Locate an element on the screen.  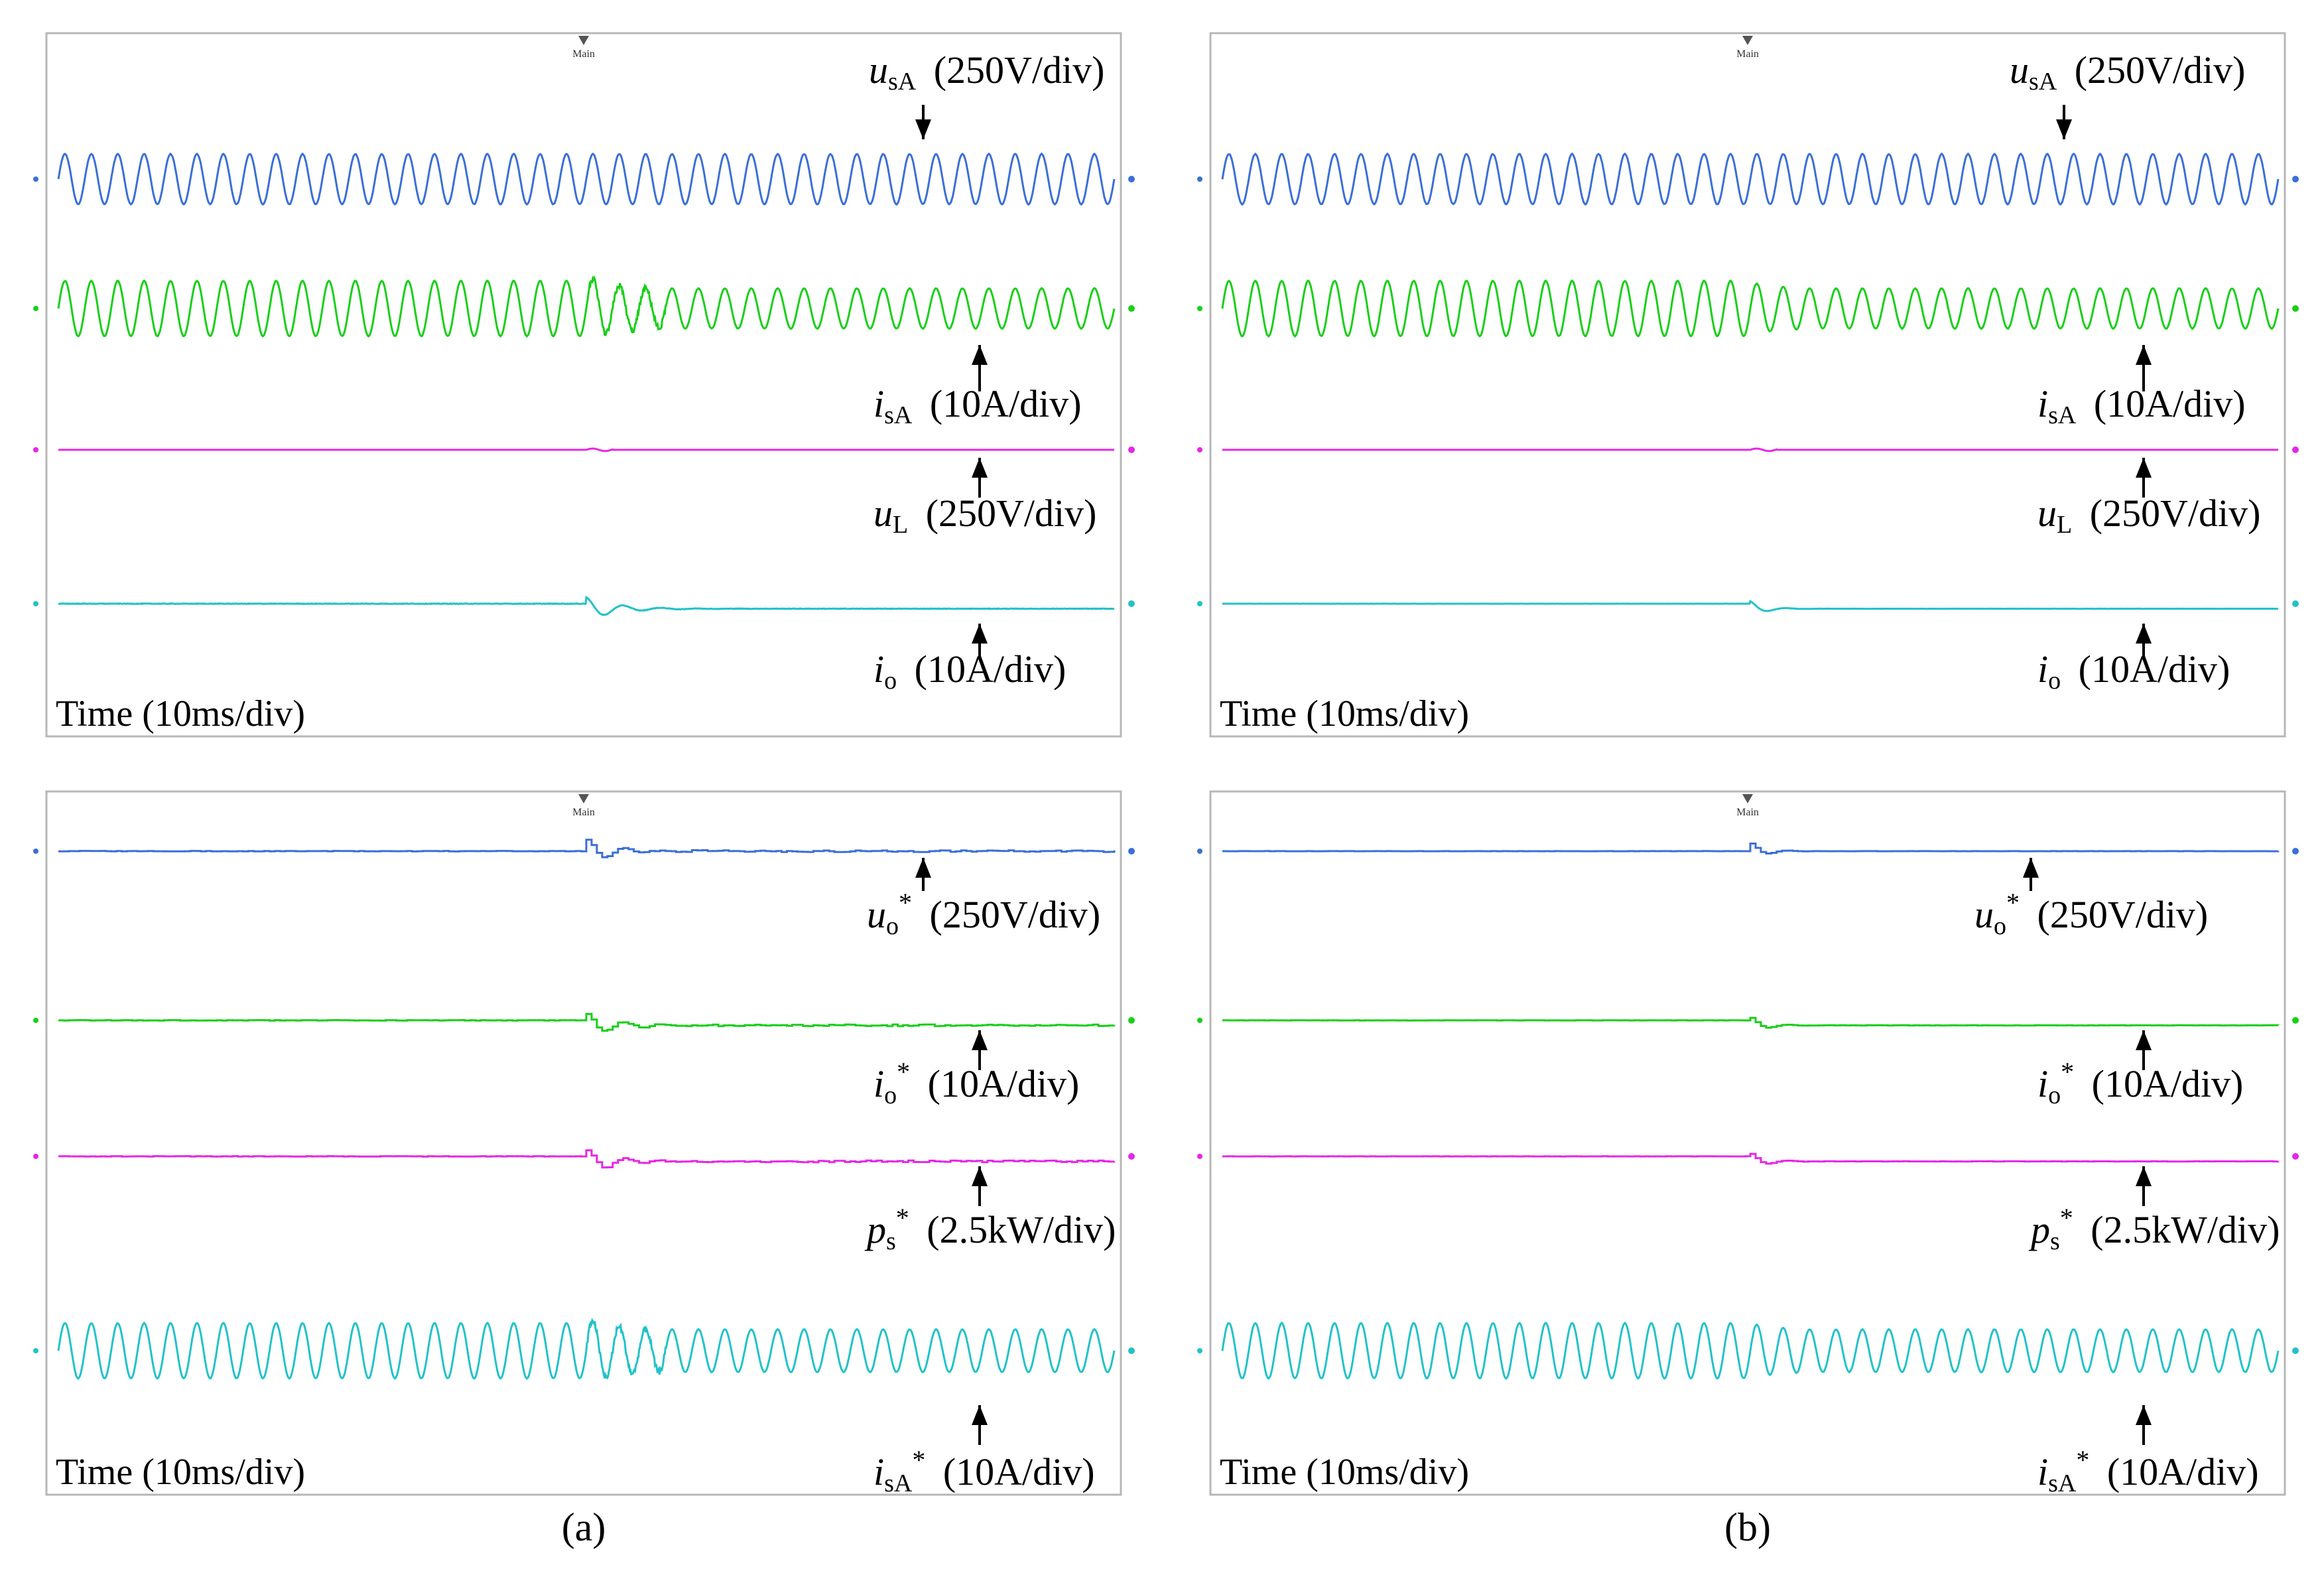
series-label-isA-b-bottom: isA* (10A/div) is located at coordinates (2148, 1471).